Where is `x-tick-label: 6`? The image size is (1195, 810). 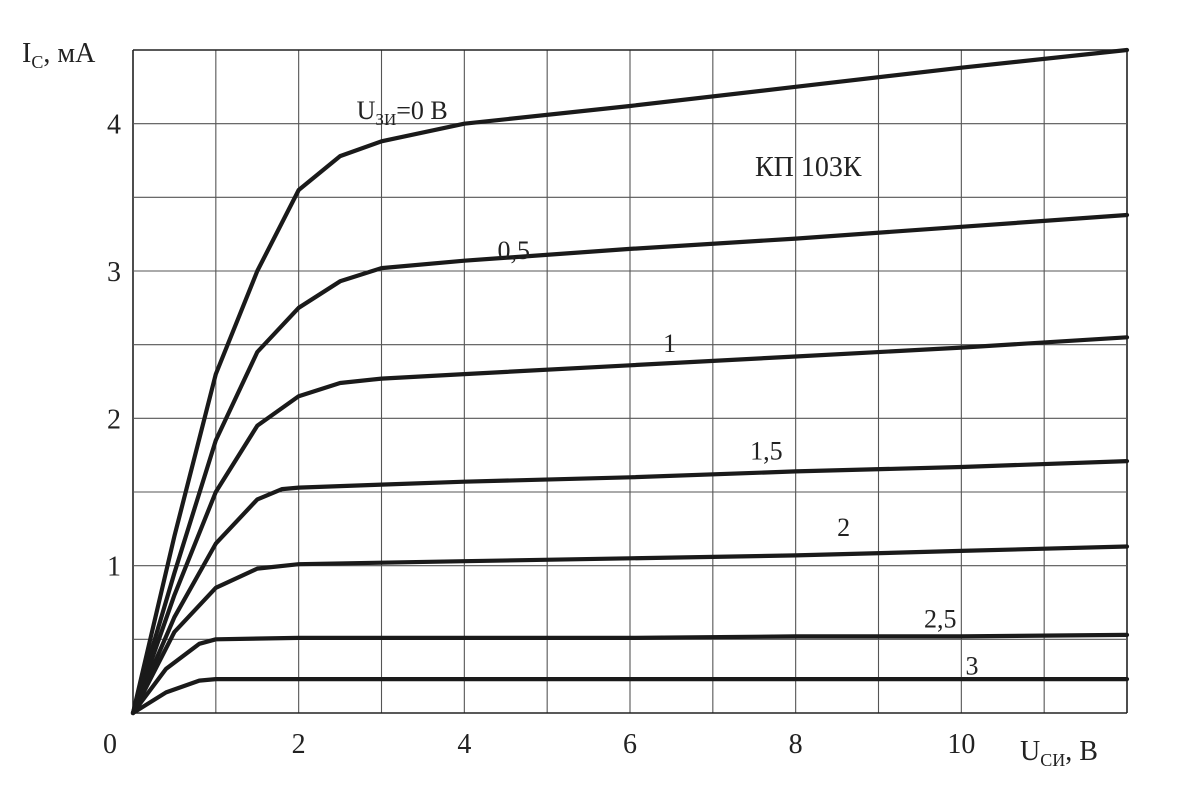 x-tick-label: 6 is located at coordinates (630, 744).